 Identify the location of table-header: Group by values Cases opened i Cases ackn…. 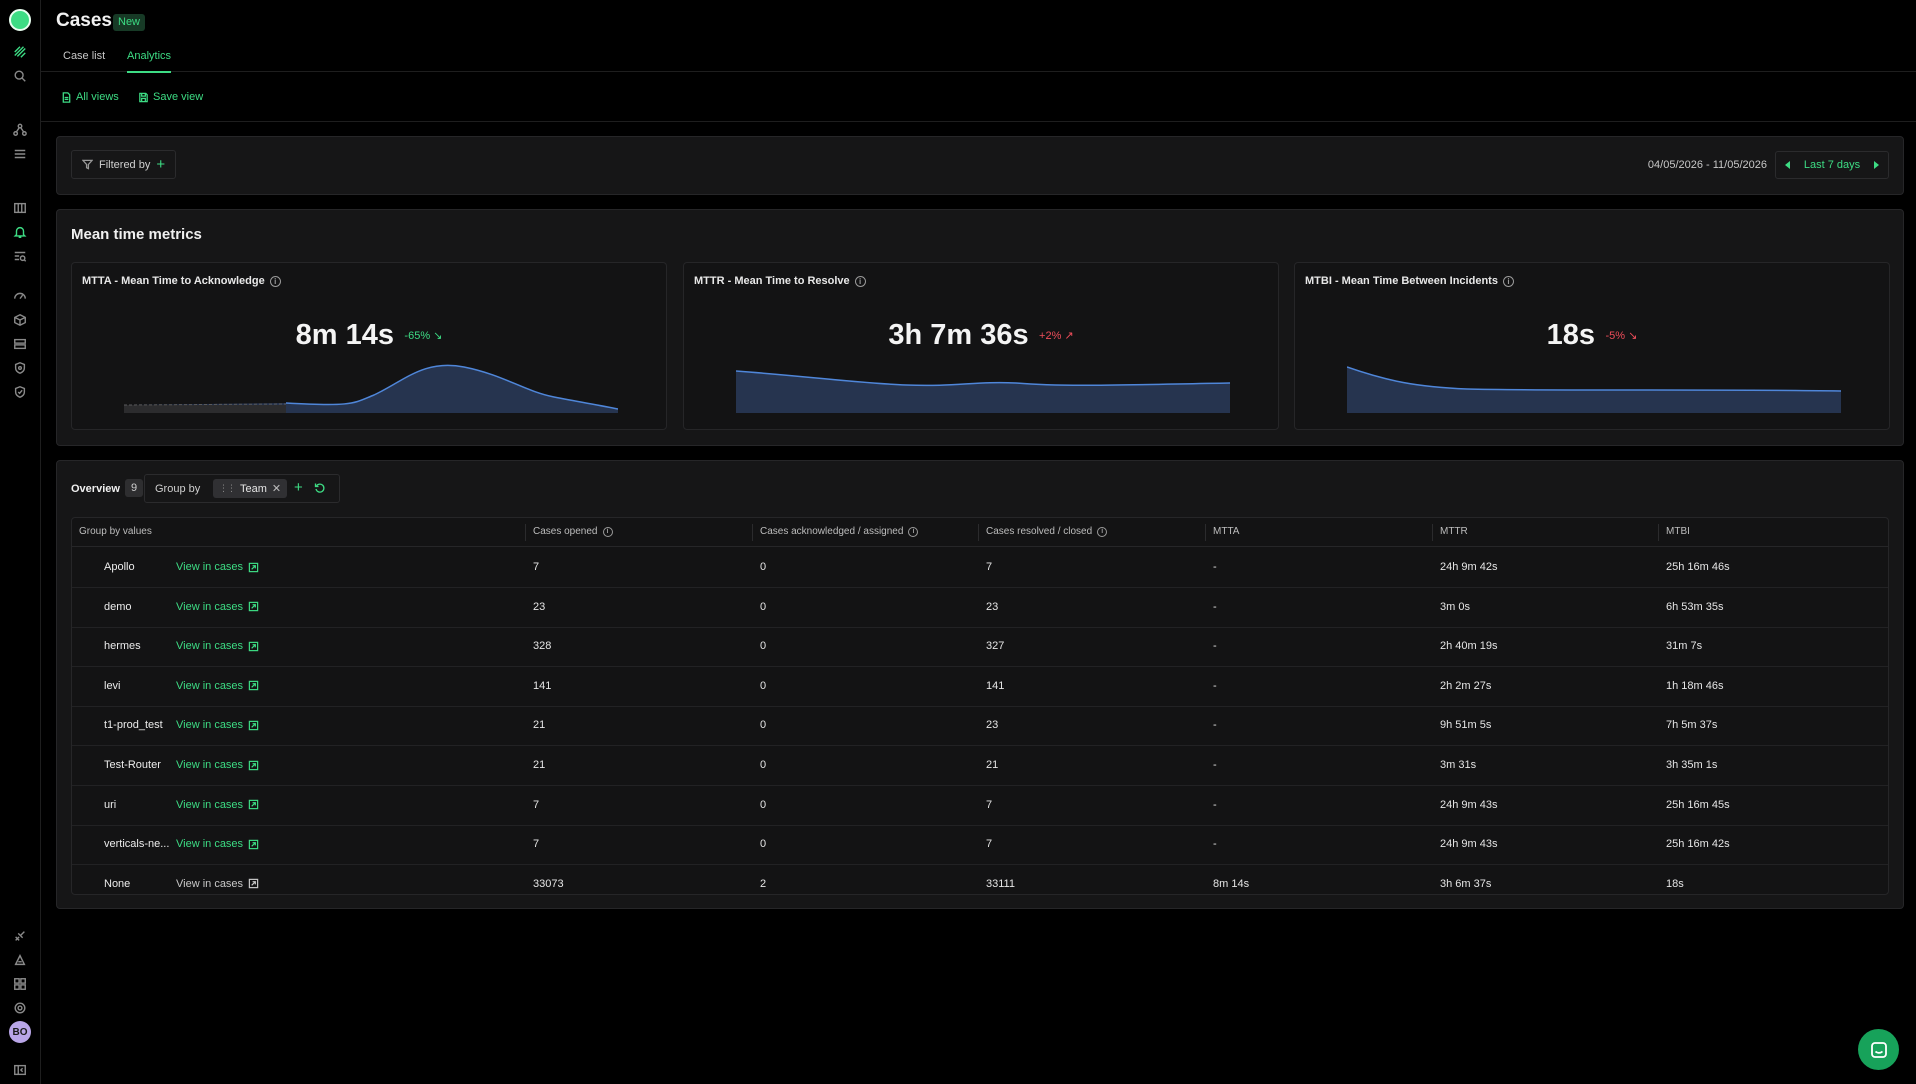
(980, 532).